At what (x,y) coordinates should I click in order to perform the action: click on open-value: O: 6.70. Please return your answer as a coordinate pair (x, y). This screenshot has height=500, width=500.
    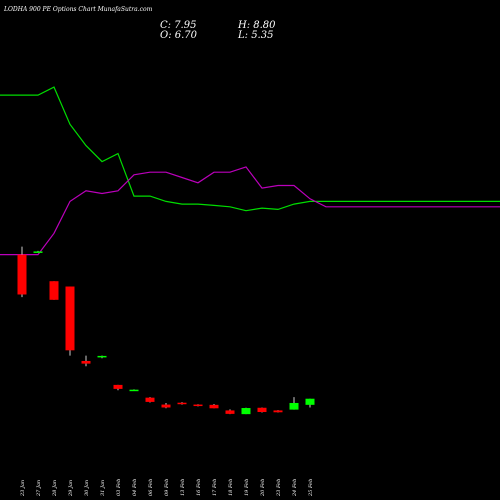
    Looking at the image, I should click on (179, 35).